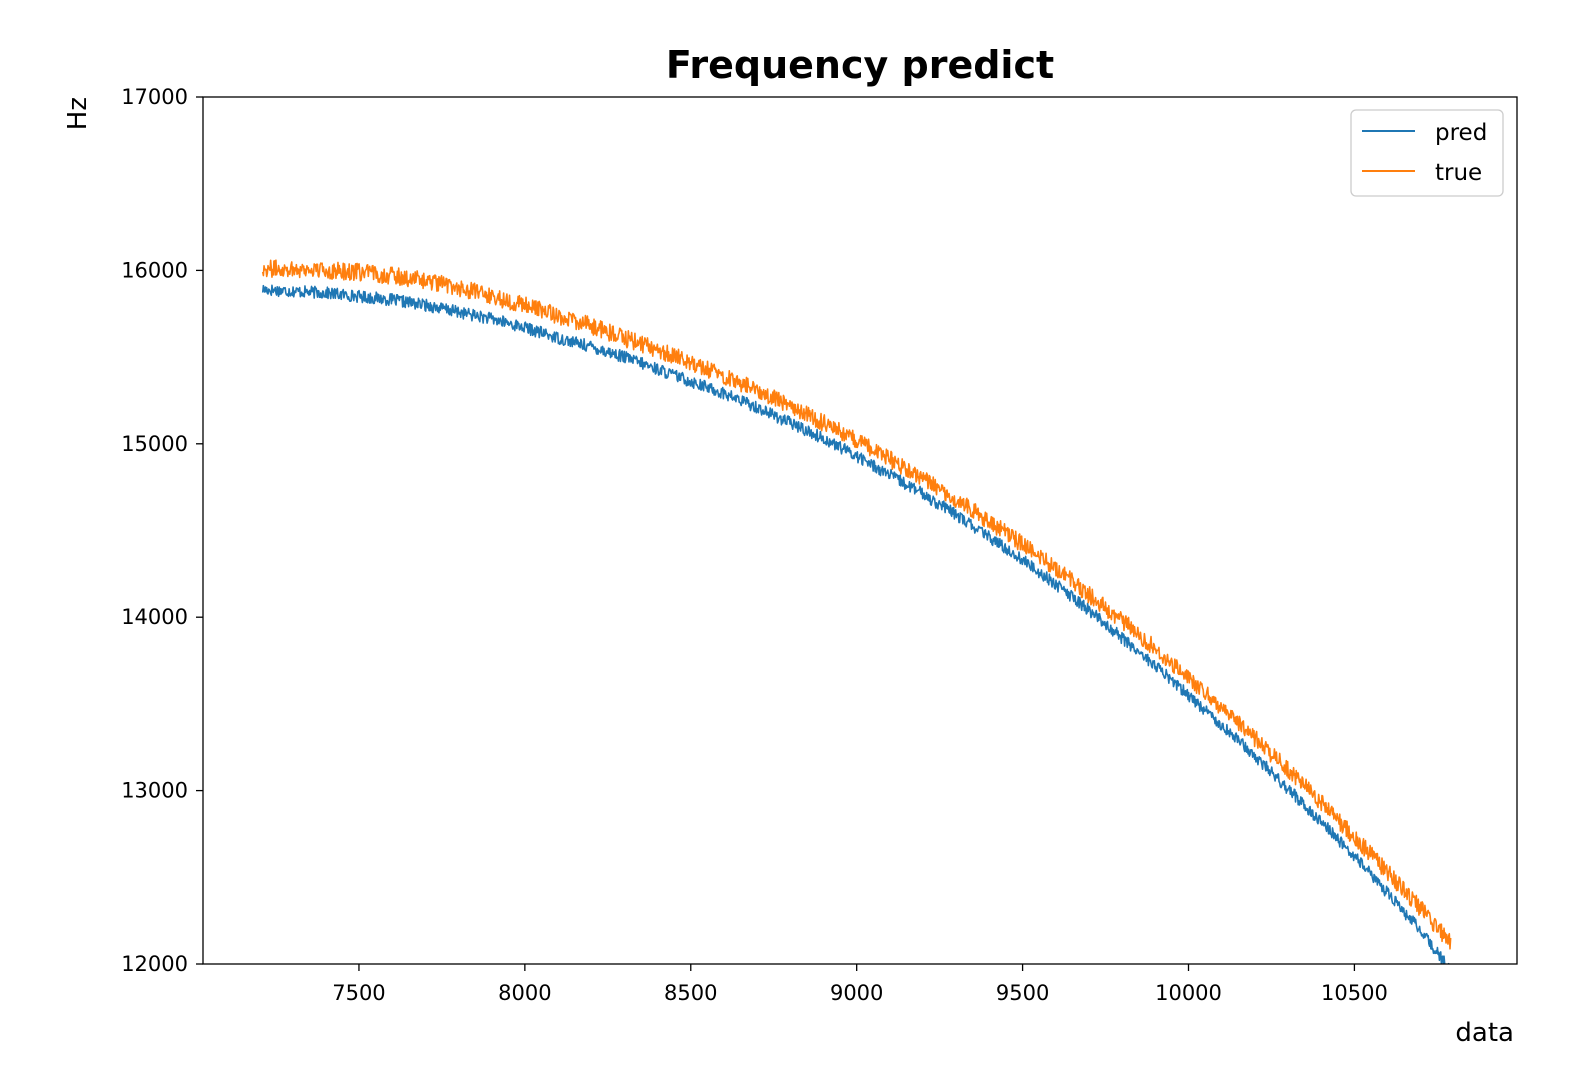  What do you see at coordinates (154, 270) in the screenshot?
I see `y-tick-label: 16000` at bounding box center [154, 270].